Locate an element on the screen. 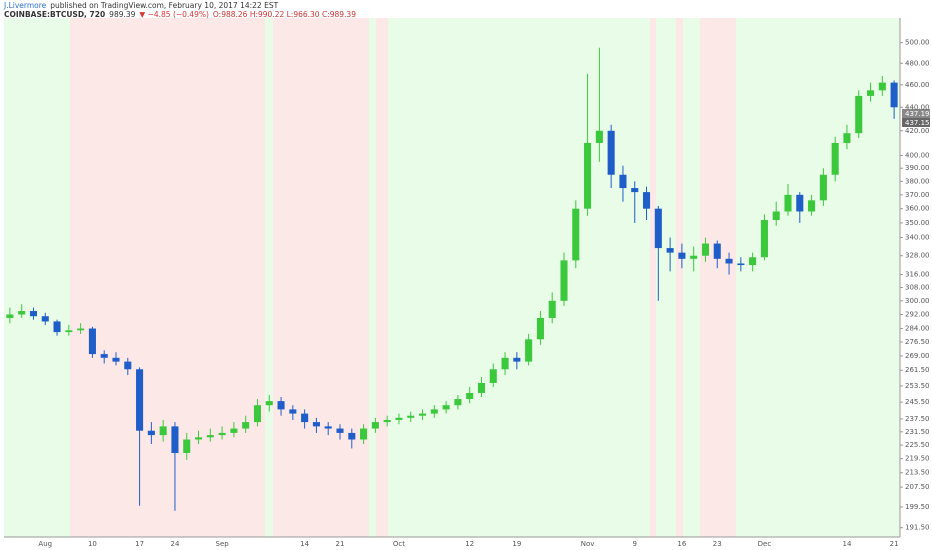 This screenshot has width=932, height=550. y-tick-label: 500.00 is located at coordinates (917, 43).